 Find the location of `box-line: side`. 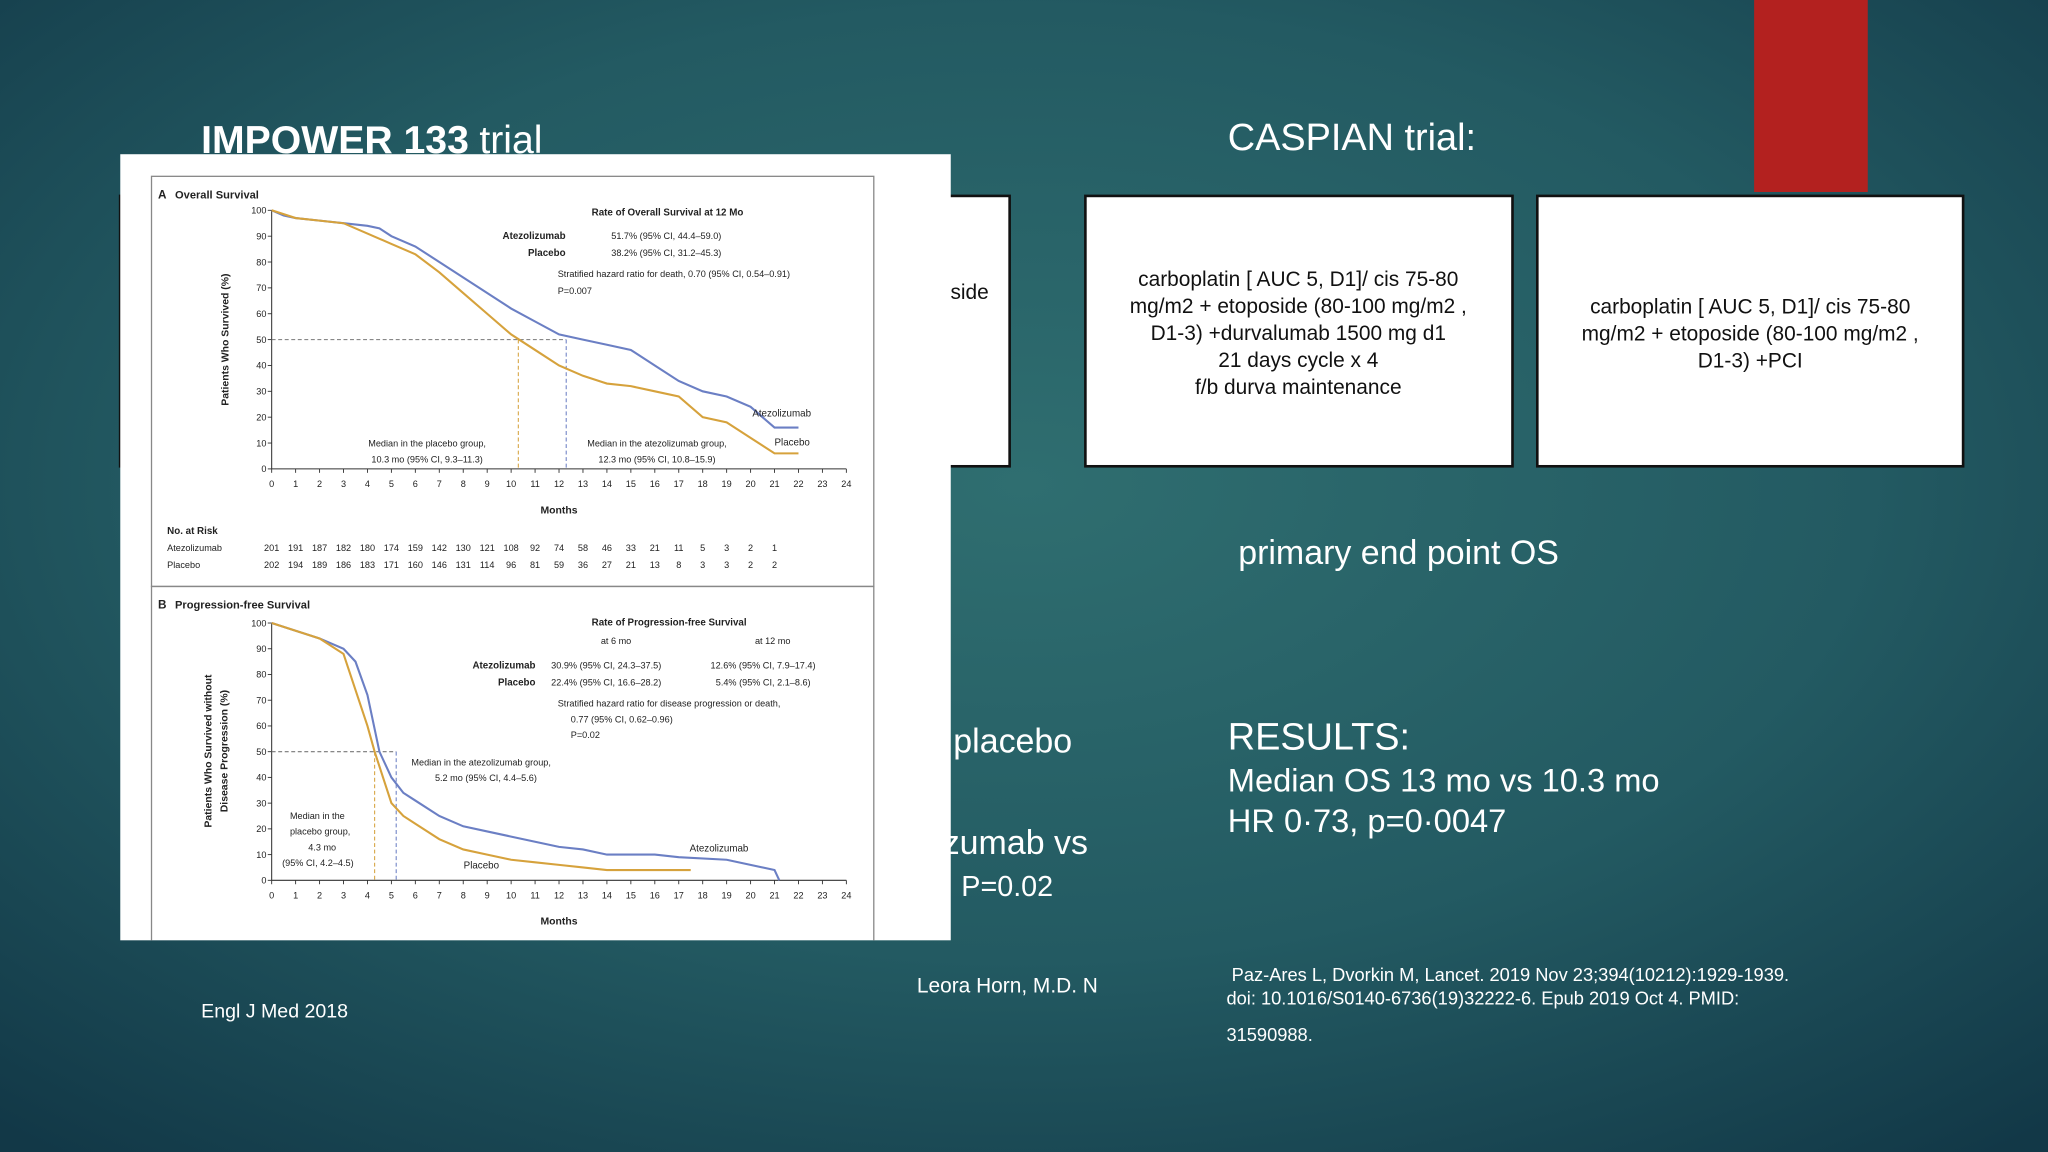

box-line: side is located at coordinates (969, 292).